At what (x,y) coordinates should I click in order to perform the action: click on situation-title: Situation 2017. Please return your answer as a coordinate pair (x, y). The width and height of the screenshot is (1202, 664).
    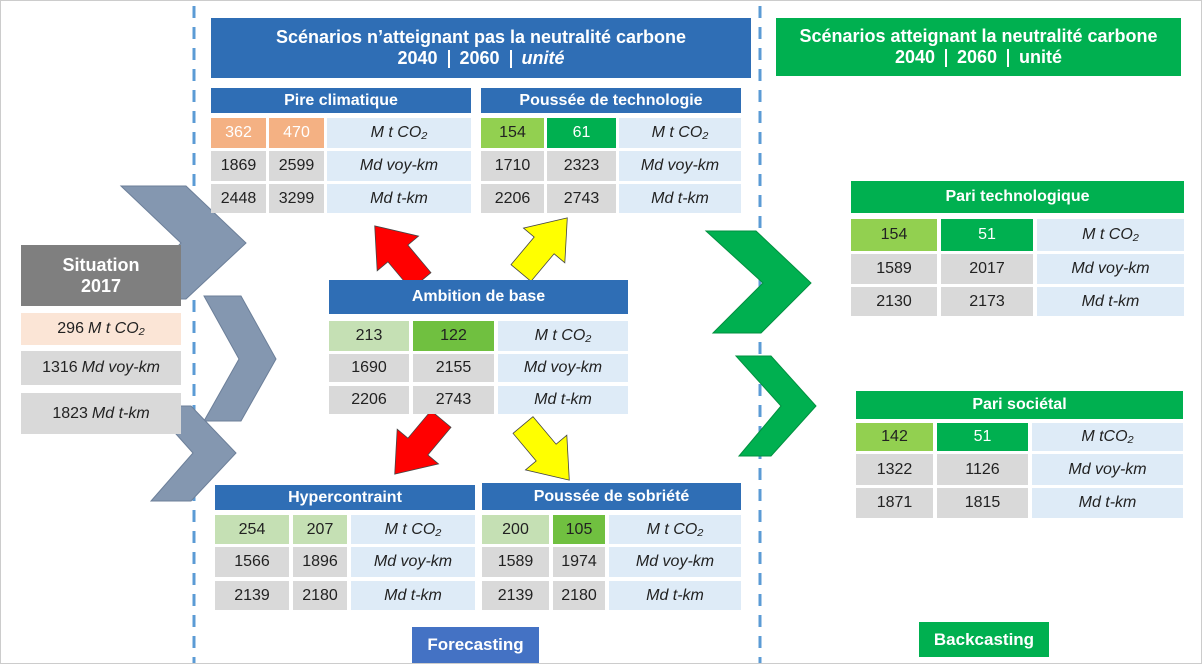
    Looking at the image, I should click on (101, 275).